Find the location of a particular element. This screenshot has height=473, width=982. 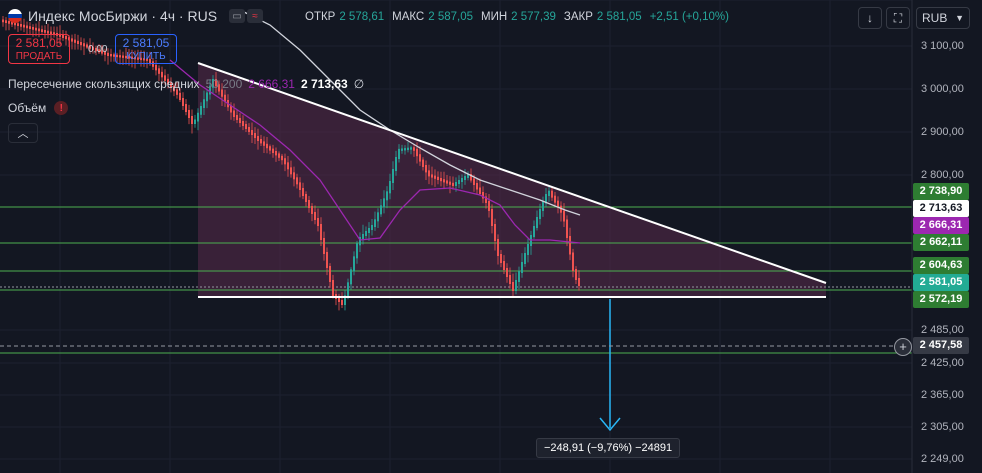

price-label-last: 2 581,05 is located at coordinates (941, 282).